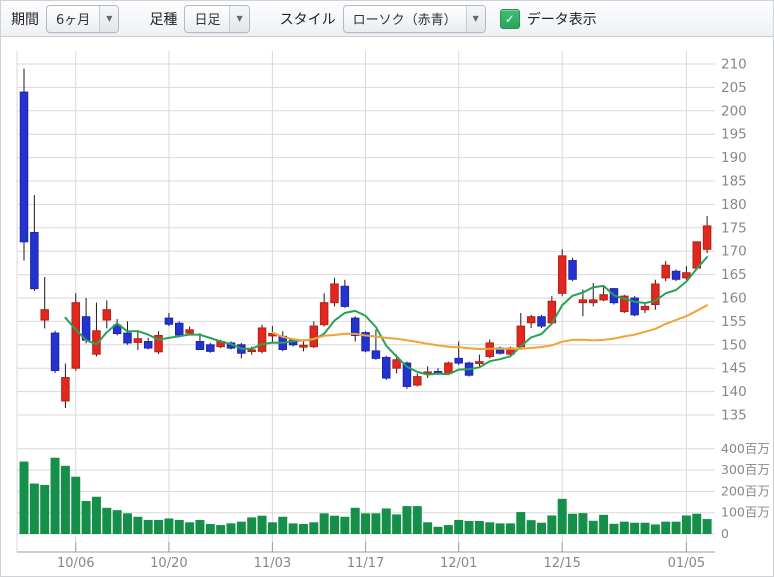 The width and height of the screenshot is (774, 577). Describe the element at coordinates (163, 19) in the screenshot. I see `bar-type-label: 足種` at that location.